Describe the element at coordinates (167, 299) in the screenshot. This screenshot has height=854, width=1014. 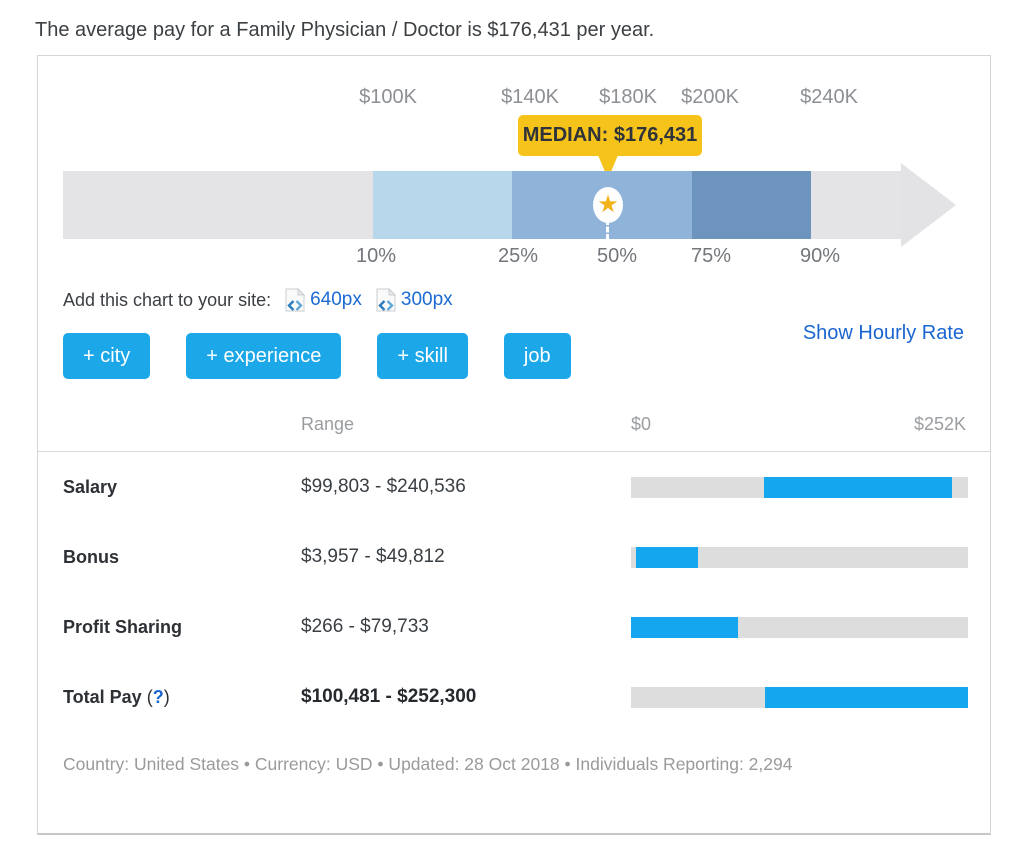
I see `embed-prompt: Add this chart to your site:` at that location.